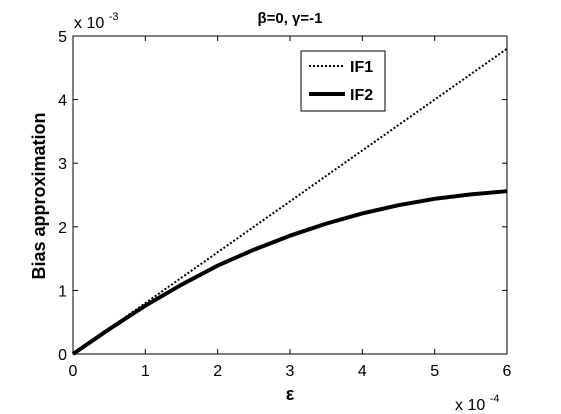  Describe the element at coordinates (145, 371) in the screenshot. I see `x-tick-label: 1` at that location.